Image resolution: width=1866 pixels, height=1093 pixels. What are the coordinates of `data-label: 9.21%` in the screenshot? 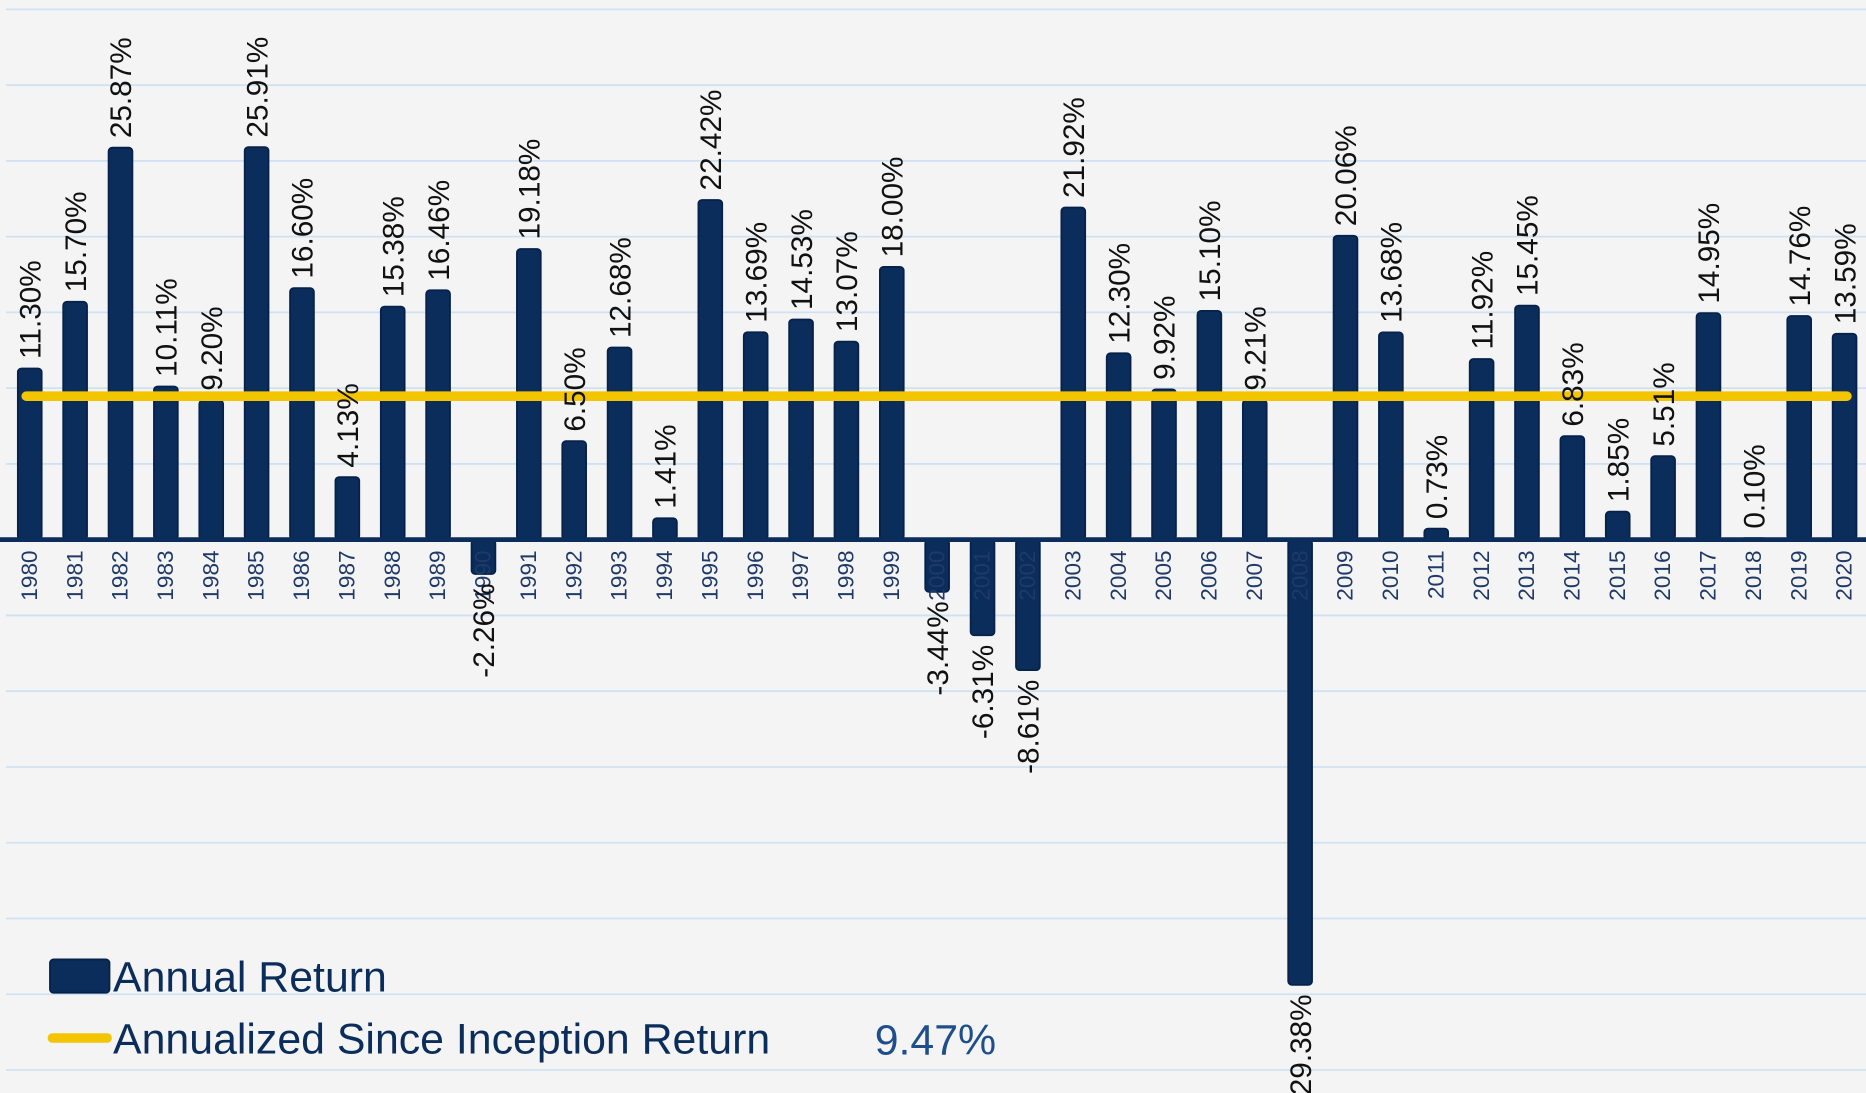 It's located at (1255, 348).